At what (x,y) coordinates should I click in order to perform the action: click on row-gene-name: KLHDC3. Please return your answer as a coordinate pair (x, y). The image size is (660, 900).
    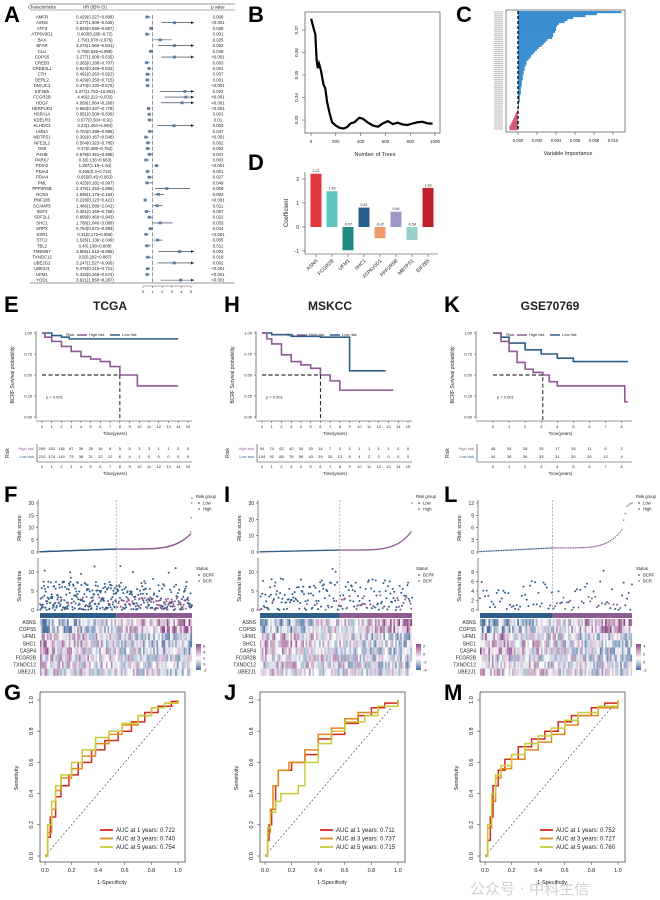
    Looking at the image, I should click on (43, 125).